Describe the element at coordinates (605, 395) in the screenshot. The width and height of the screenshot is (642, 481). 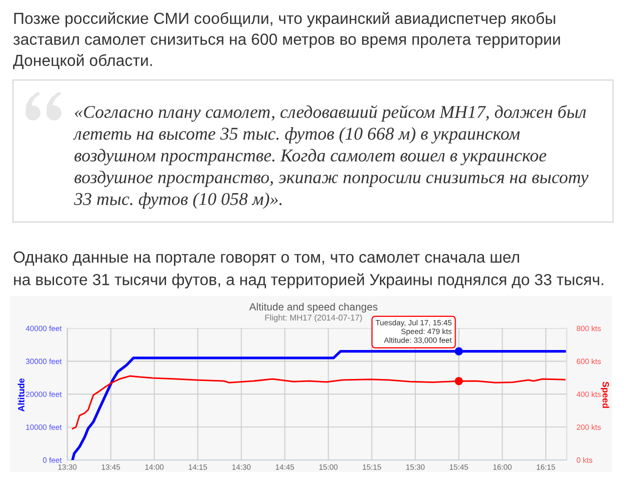
I see `y2-axis-title: Speed` at that location.